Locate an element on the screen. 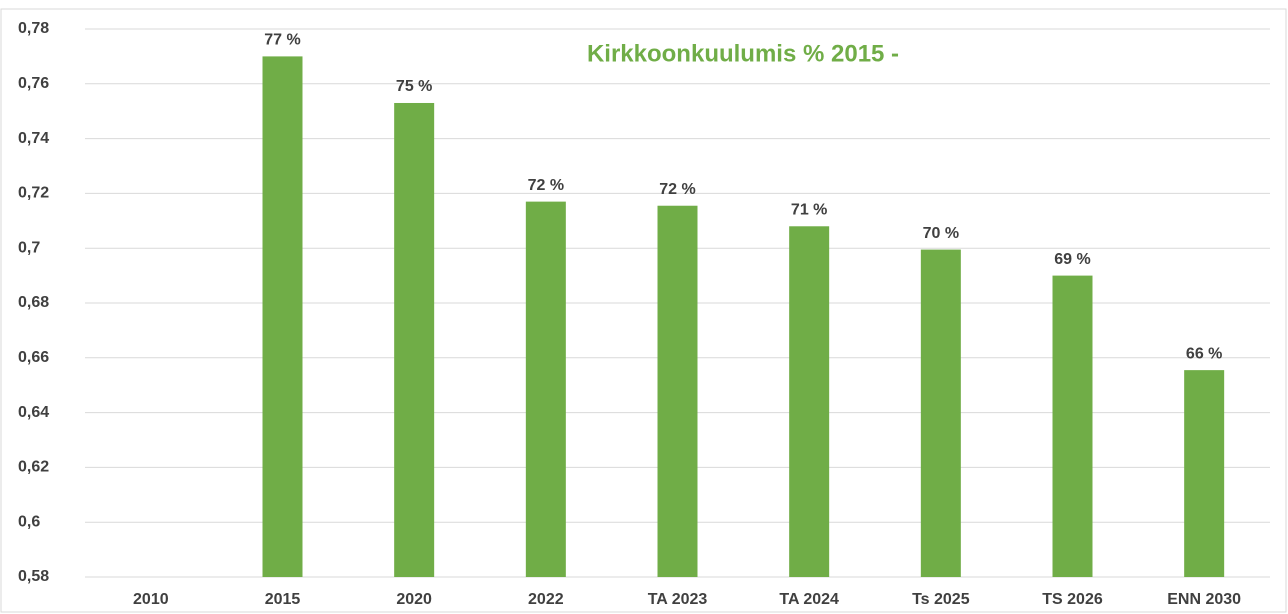  y-tick-label: 0,74 is located at coordinates (33, 138).